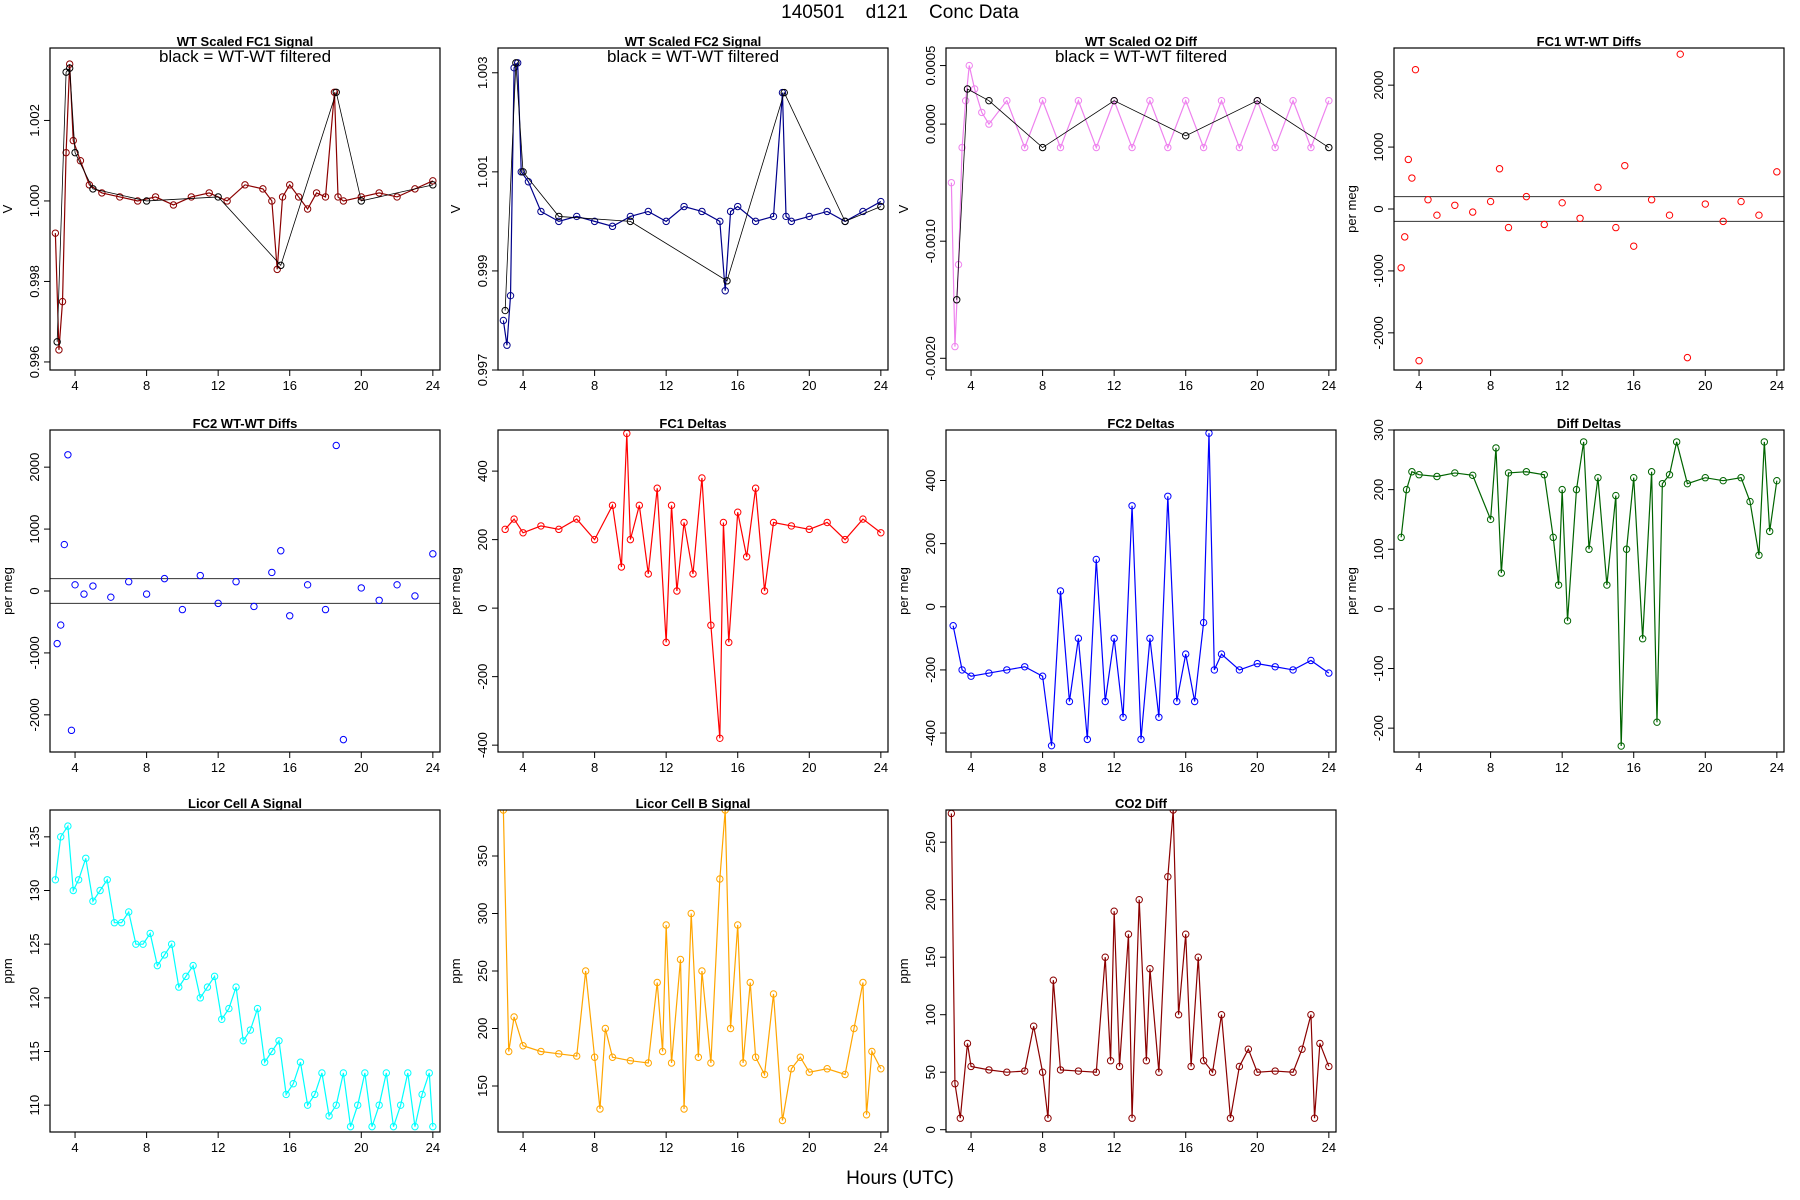  I want to click on series-line-signal, so click(244, 207).